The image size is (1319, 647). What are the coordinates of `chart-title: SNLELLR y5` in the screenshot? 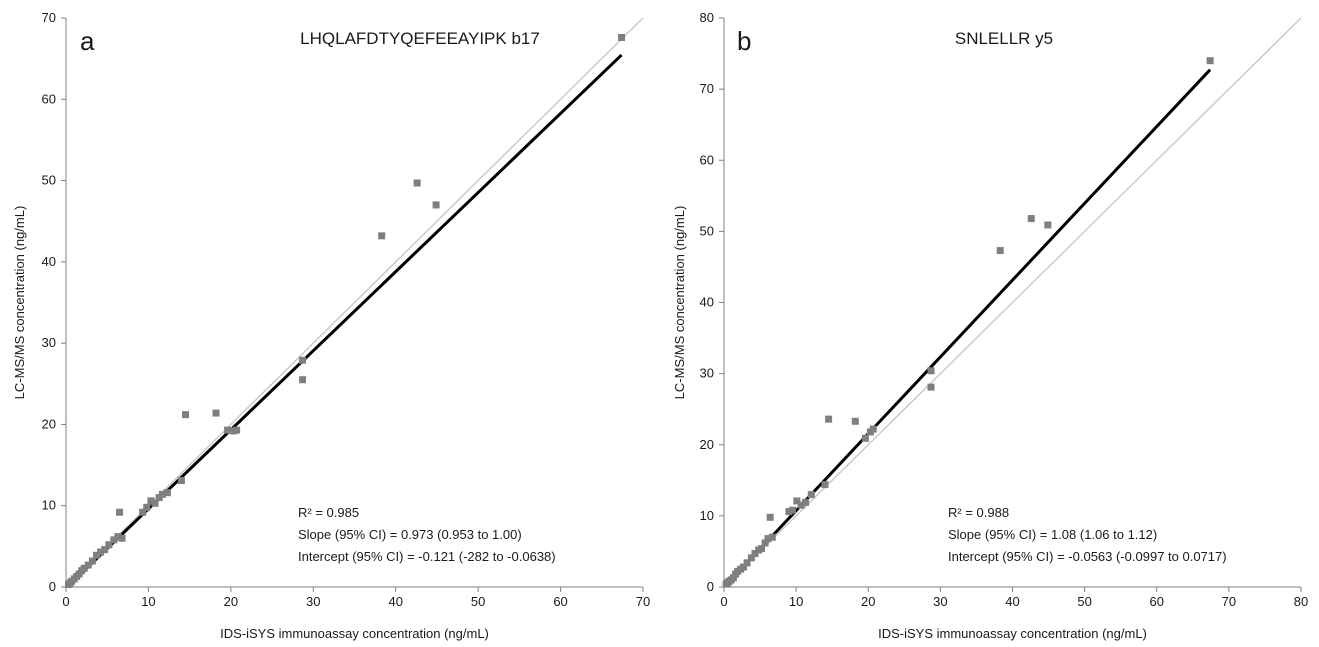 It's located at (1004, 38).